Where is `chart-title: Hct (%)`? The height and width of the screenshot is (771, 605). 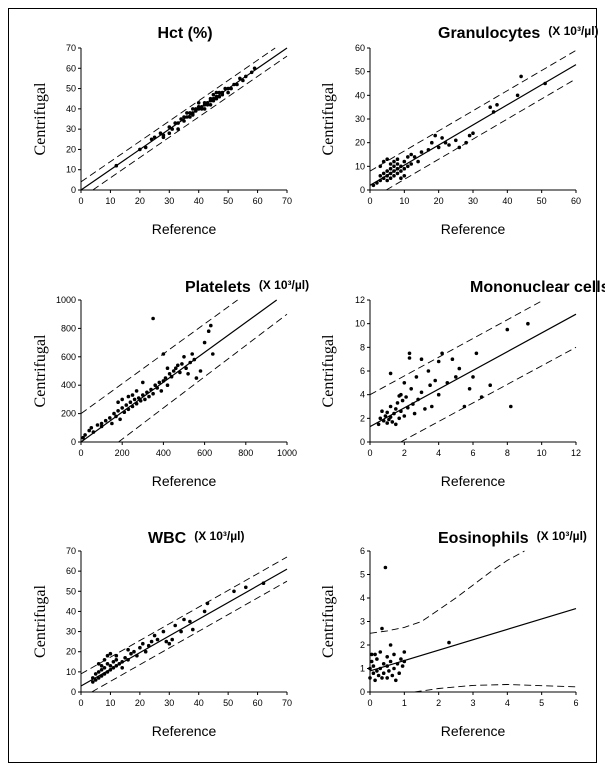 chart-title: Hct (%) is located at coordinates (184, 33).